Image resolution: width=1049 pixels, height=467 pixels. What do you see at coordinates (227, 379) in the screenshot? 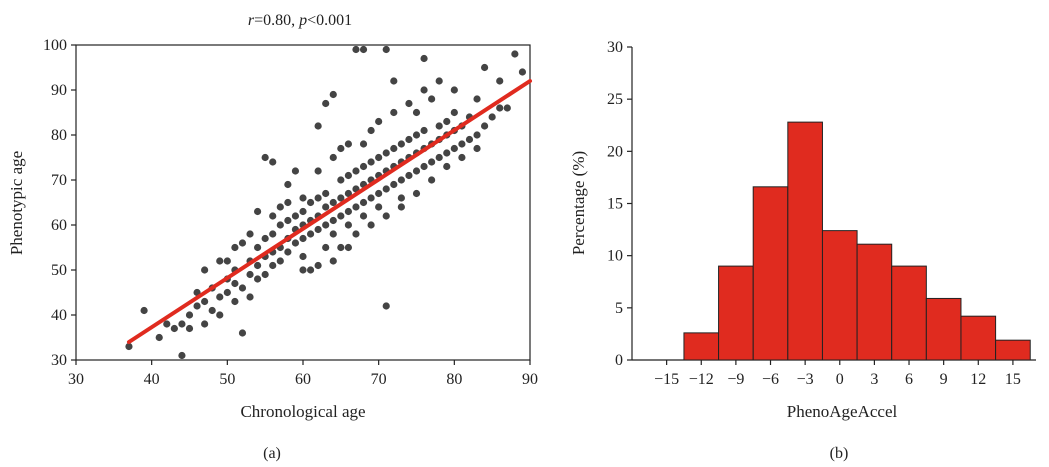
I see `x-tick-label: 50` at bounding box center [227, 379].